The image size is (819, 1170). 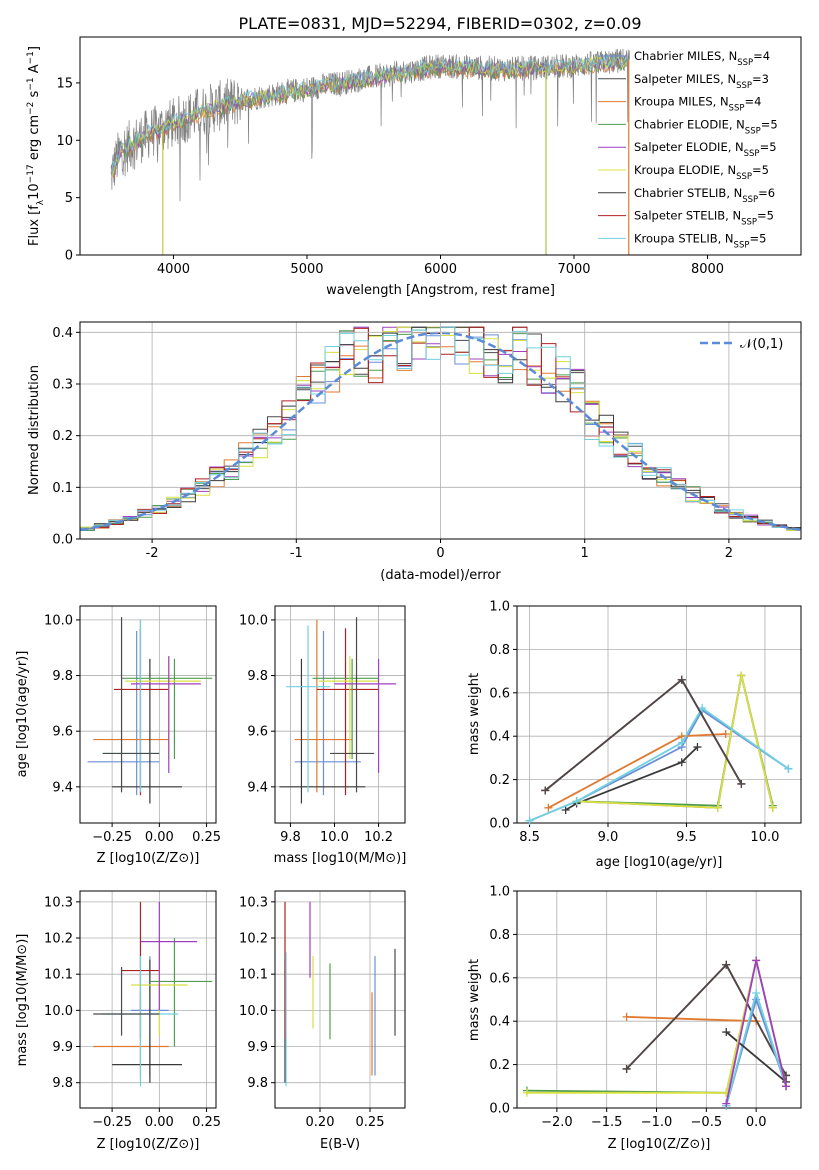 What do you see at coordinates (585, 553) in the screenshot?
I see `x-tick-label: 1` at bounding box center [585, 553].